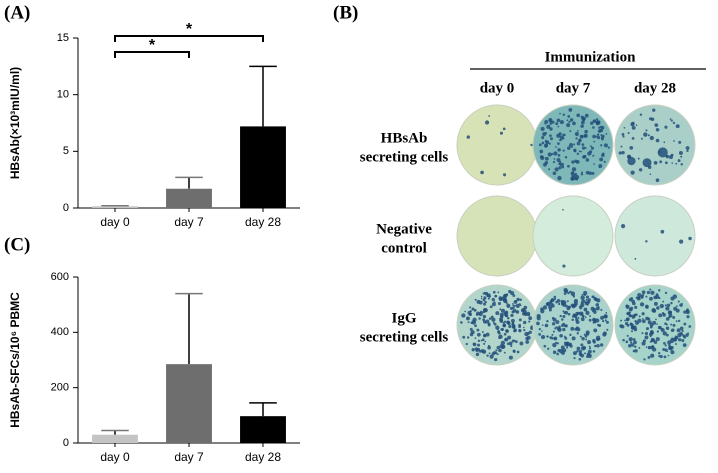 The image size is (718, 473). What do you see at coordinates (63, 95) in the screenshot?
I see `y-tick-label: 10` at bounding box center [63, 95].